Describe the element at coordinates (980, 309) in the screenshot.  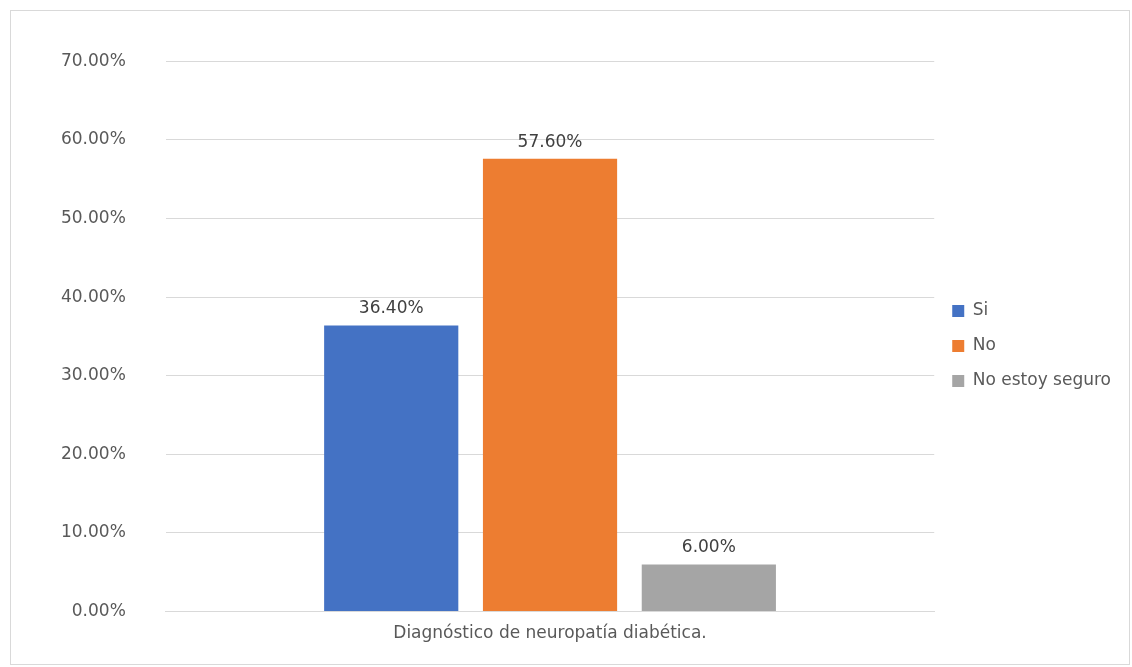
I see `legend-label: Si` at that location.